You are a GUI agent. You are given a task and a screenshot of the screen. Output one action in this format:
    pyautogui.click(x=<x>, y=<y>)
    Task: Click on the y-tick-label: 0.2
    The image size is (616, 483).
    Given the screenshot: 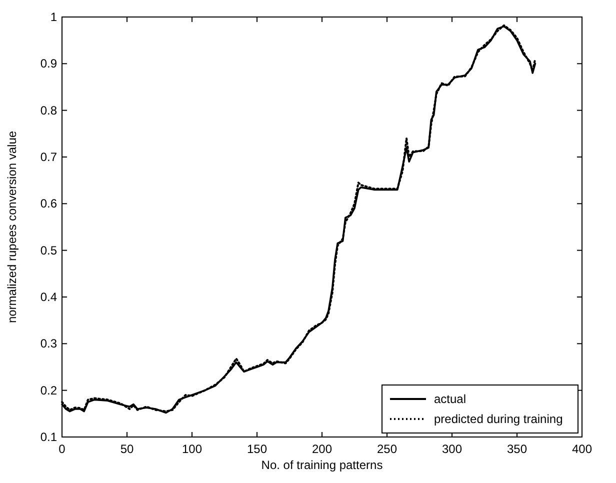 What is the action you would take?
    pyautogui.click(x=49, y=390)
    